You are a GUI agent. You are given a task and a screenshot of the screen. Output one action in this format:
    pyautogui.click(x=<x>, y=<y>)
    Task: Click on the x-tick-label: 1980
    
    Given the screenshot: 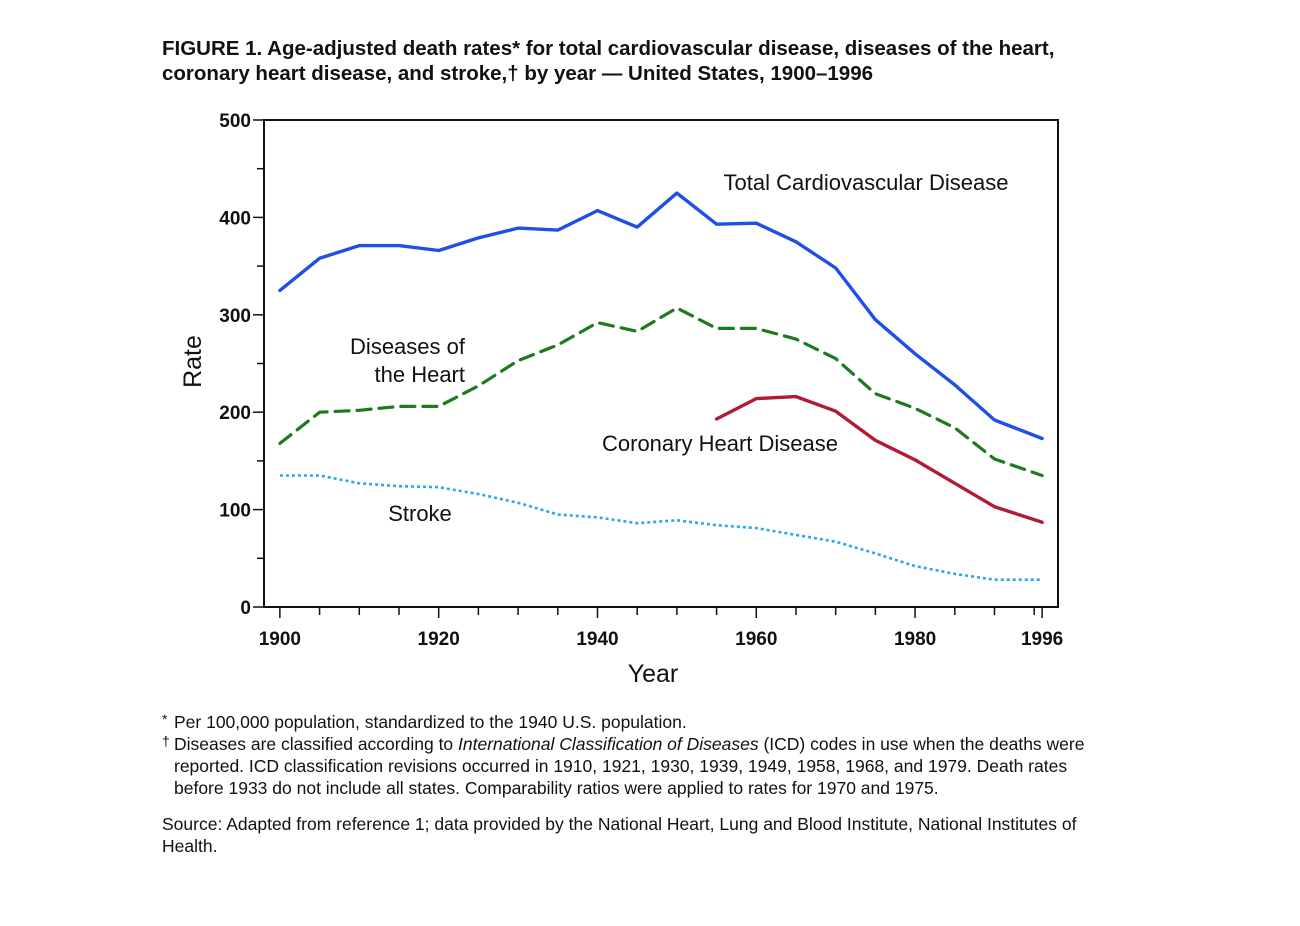 What is the action you would take?
    pyautogui.click(x=915, y=639)
    